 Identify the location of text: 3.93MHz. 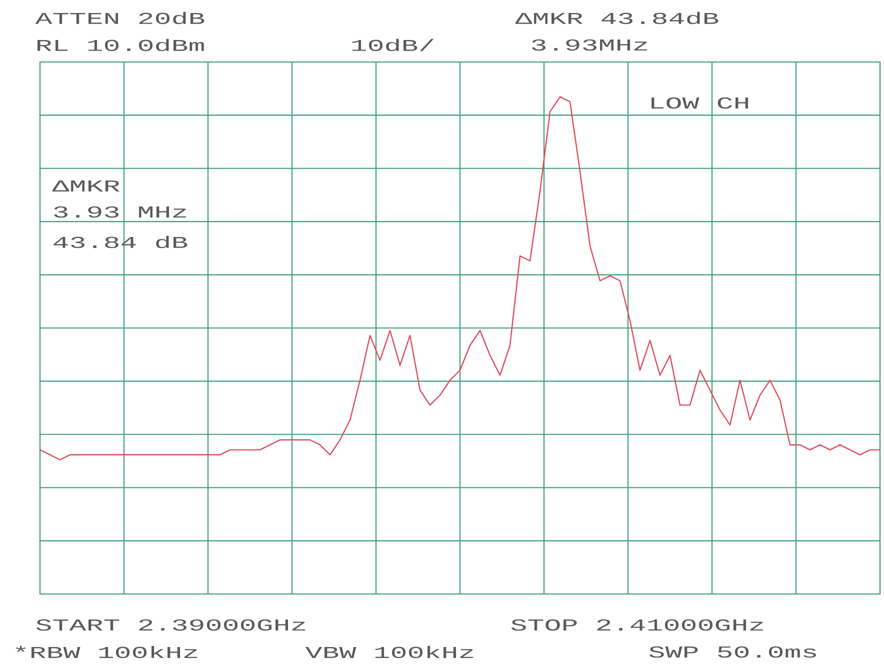
(590, 45).